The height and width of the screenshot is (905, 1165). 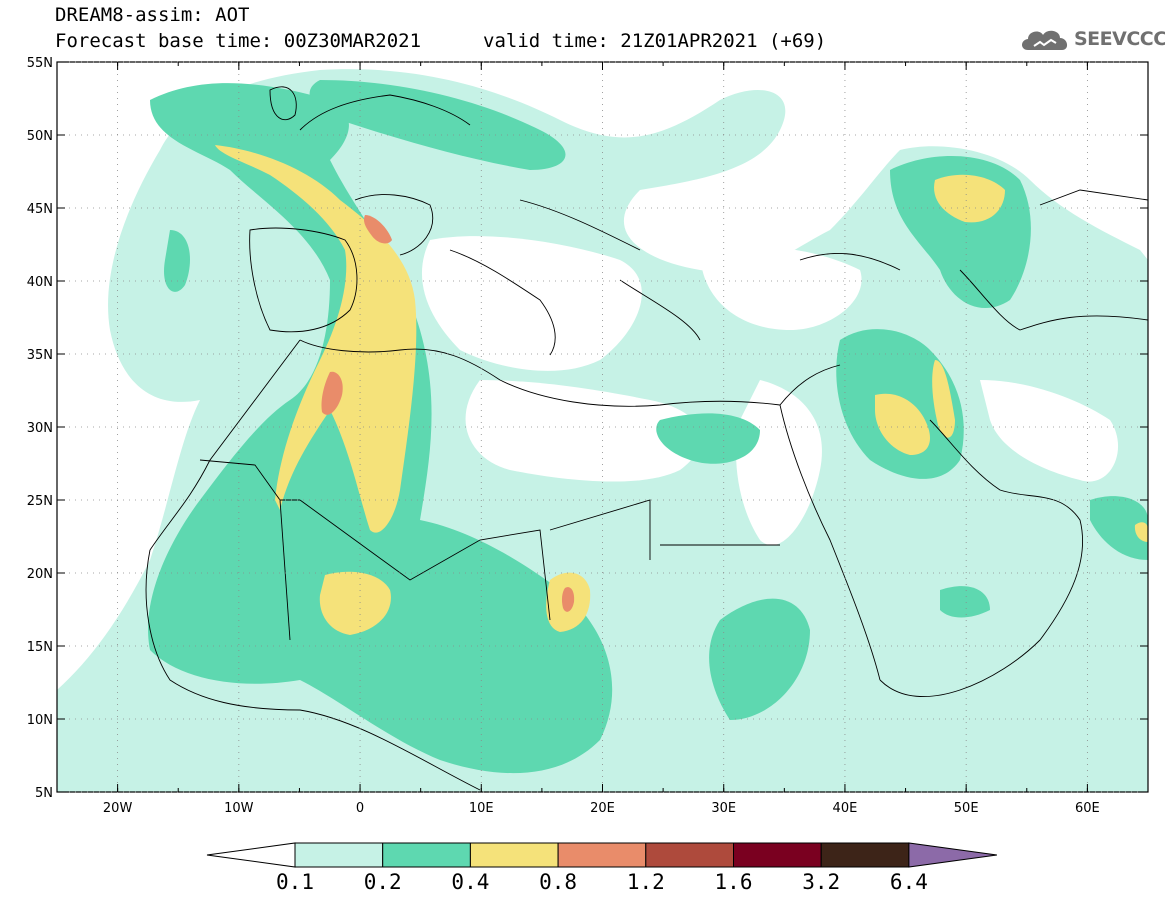 I want to click on lon-axis: 20W 10W 0 10E 20E 30E 40E 50E 60E, so click(x=601, y=808).